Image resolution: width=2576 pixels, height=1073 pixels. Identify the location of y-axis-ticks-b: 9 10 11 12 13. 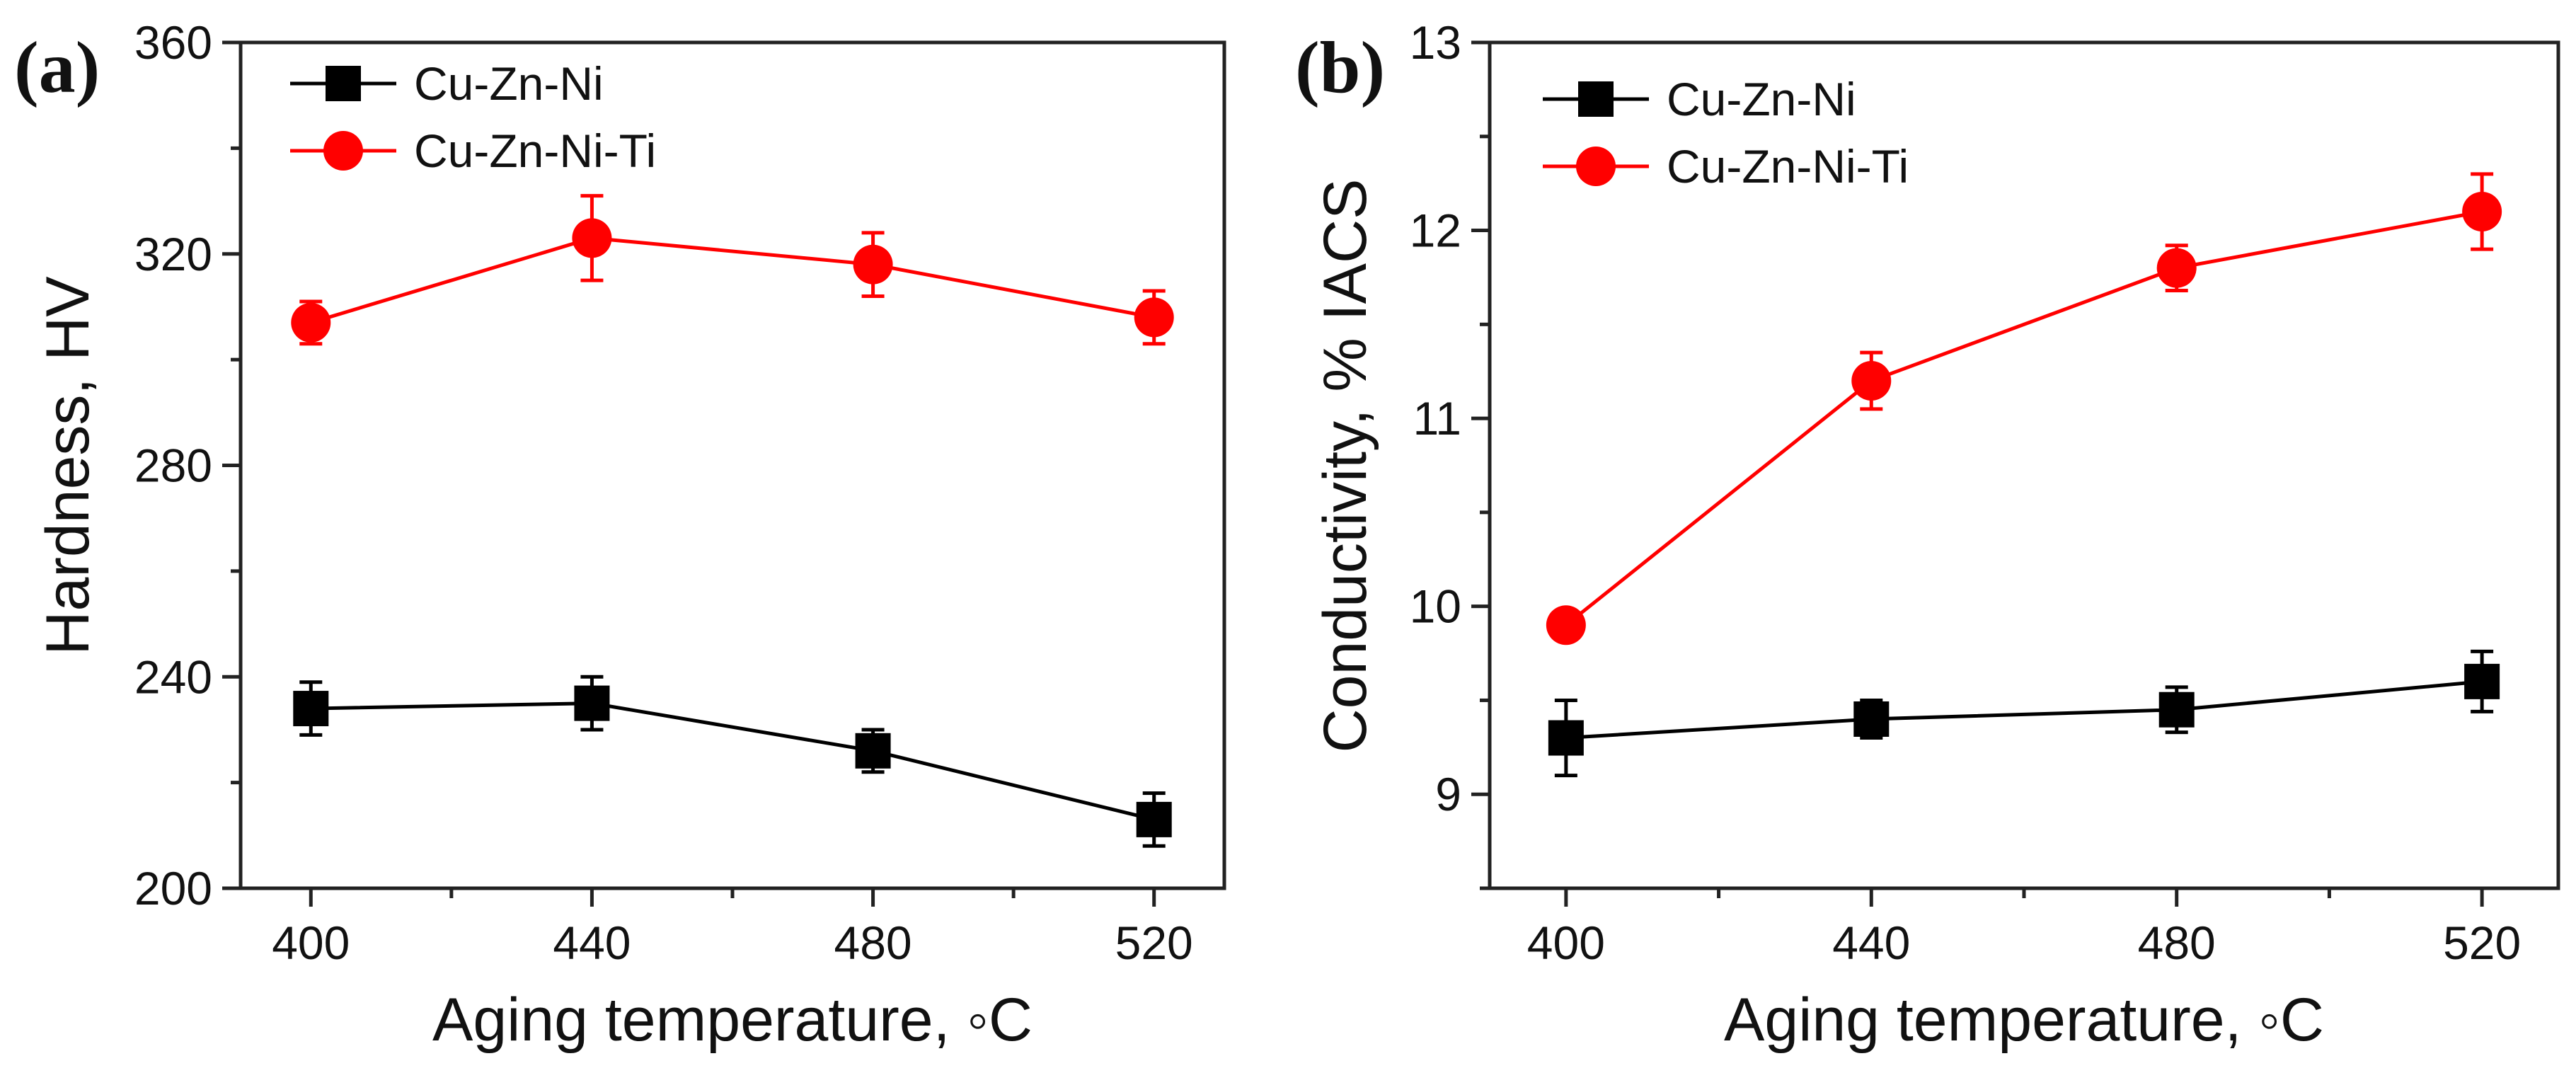
(1450, 453).